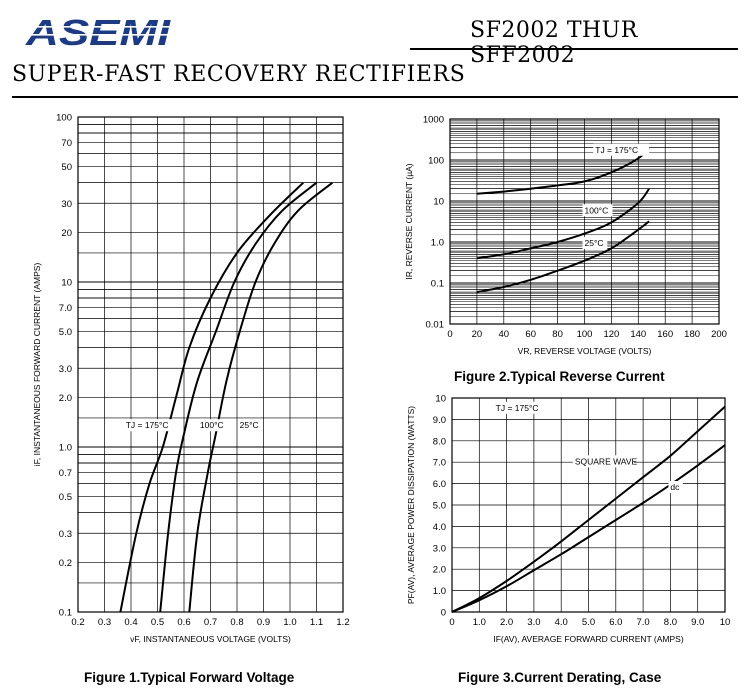 This screenshot has width=748, height=700. What do you see at coordinates (316, 622) in the screenshot?
I see `x-tick-label: 1.1` at bounding box center [316, 622].